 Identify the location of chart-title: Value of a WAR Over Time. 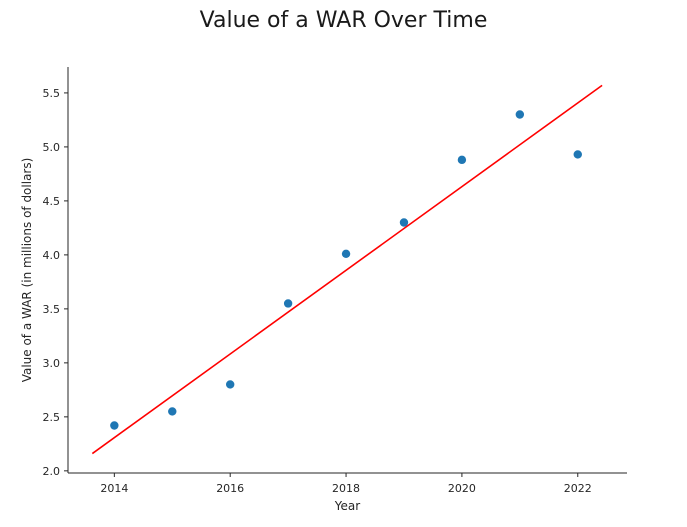
(343, 20).